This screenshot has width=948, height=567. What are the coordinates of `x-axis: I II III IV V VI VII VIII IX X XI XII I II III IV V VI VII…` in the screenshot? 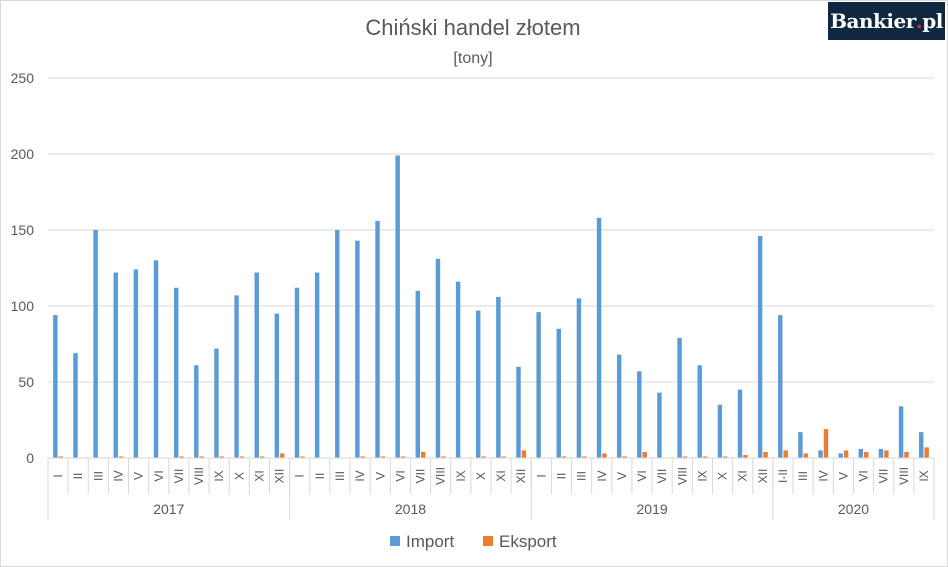 It's located at (491, 488).